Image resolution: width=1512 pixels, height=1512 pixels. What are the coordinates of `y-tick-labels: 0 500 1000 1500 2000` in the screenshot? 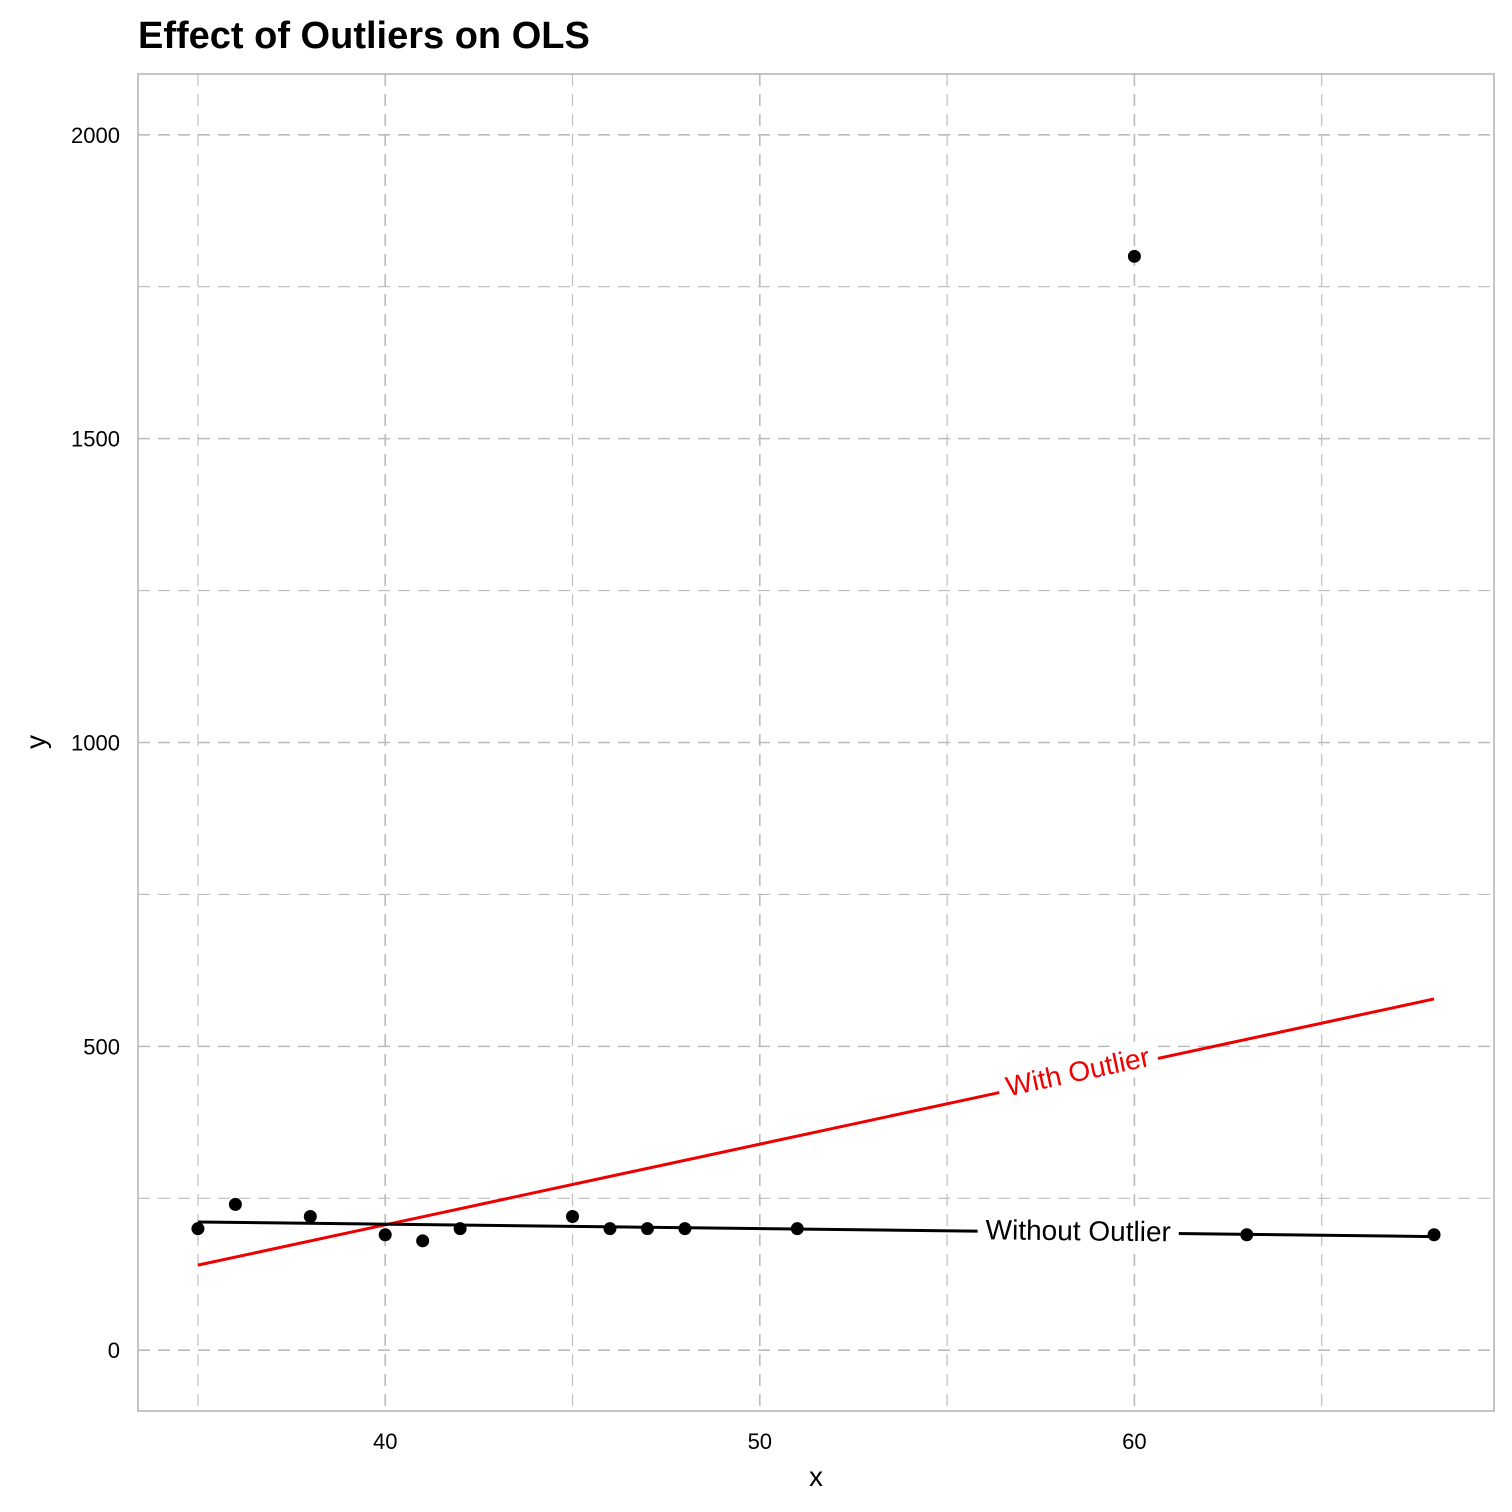 It's located at (95, 743).